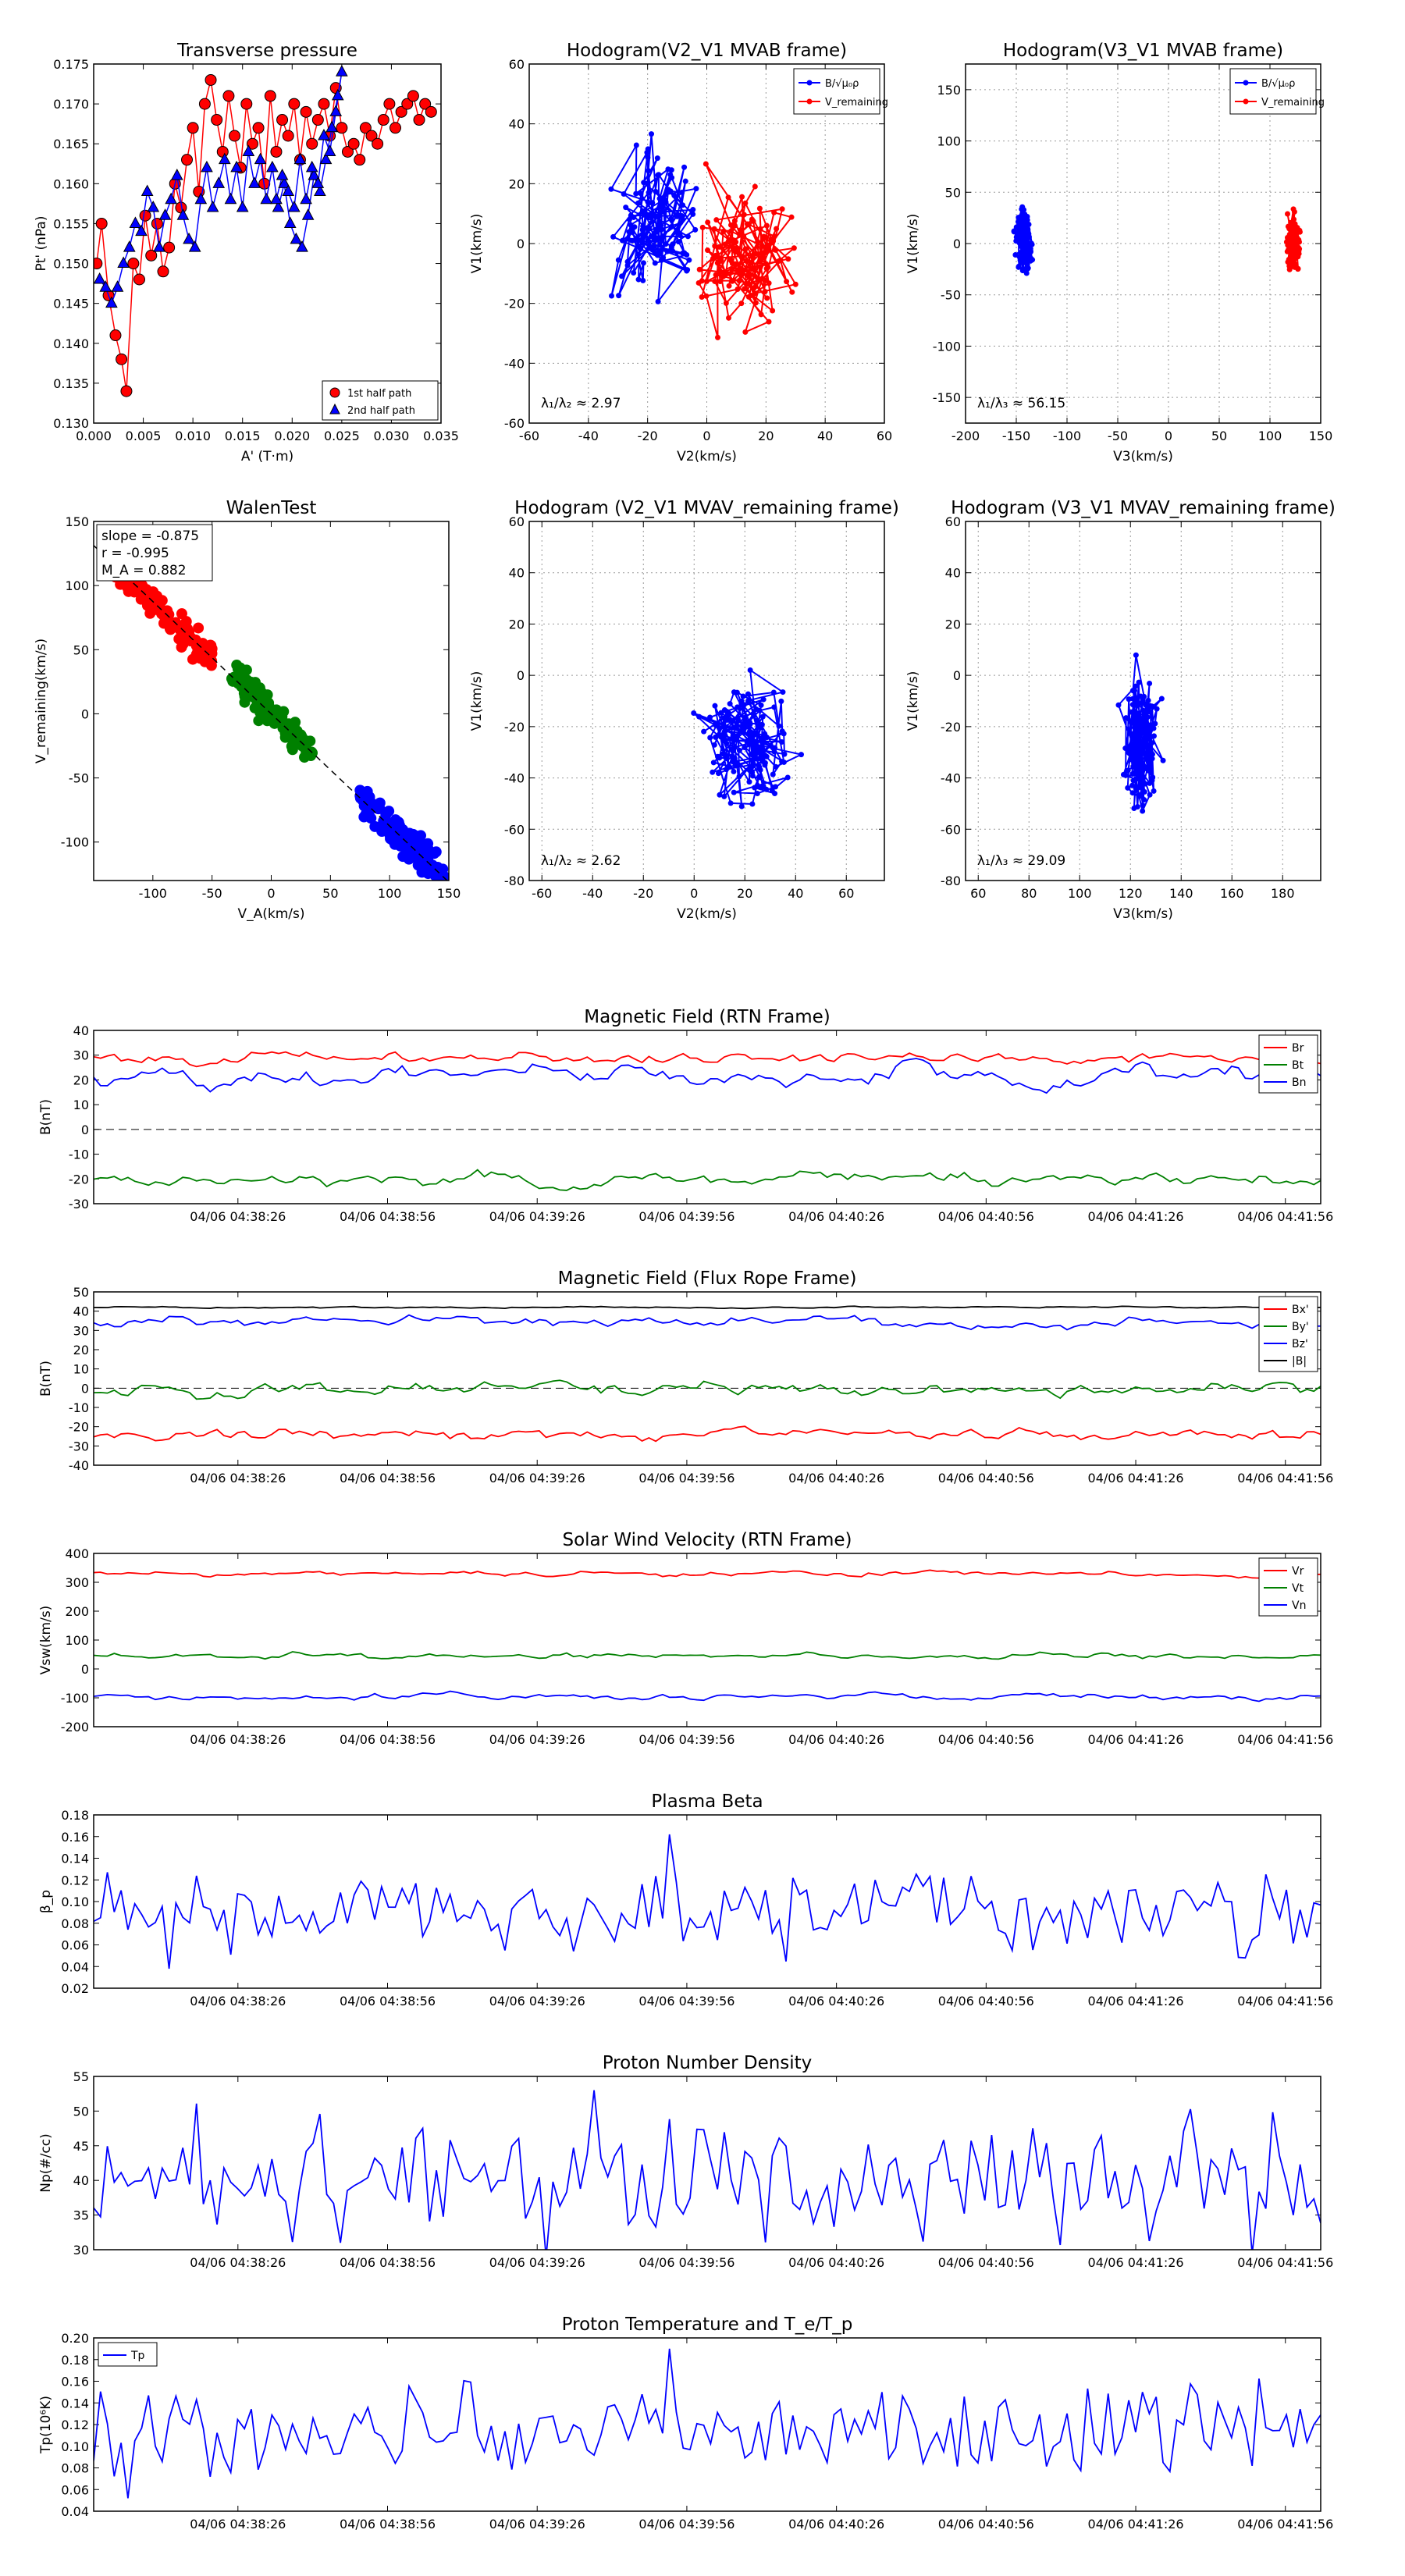 Image resolution: width=1405 pixels, height=2576 pixels. I want to click on x-tick-label: 04/06 04:40:26, so click(836, 2524).